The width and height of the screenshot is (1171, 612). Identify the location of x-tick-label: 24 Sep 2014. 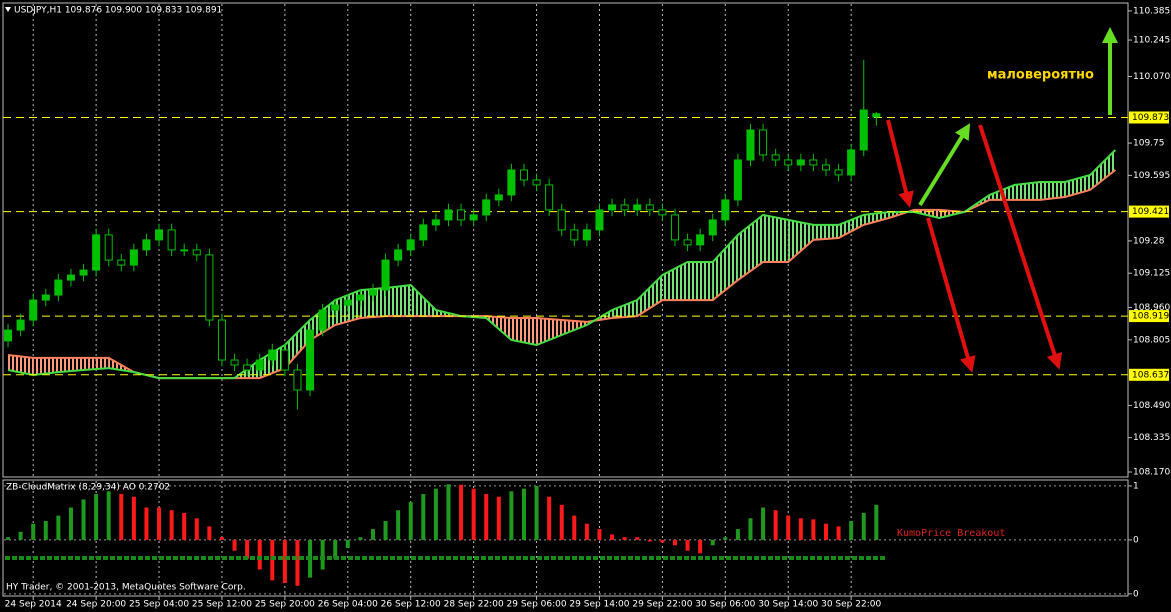
(33, 605).